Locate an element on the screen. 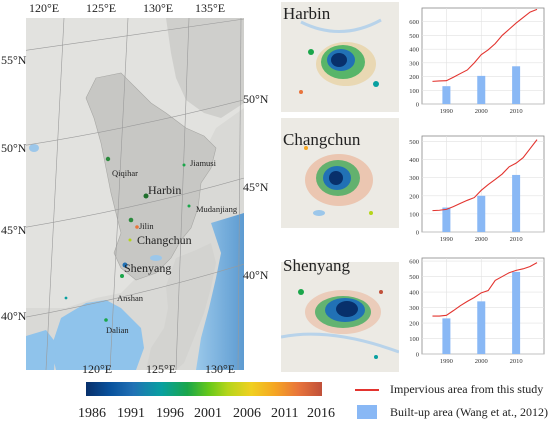  colorbar-label: 1986 is located at coordinates (92, 413).